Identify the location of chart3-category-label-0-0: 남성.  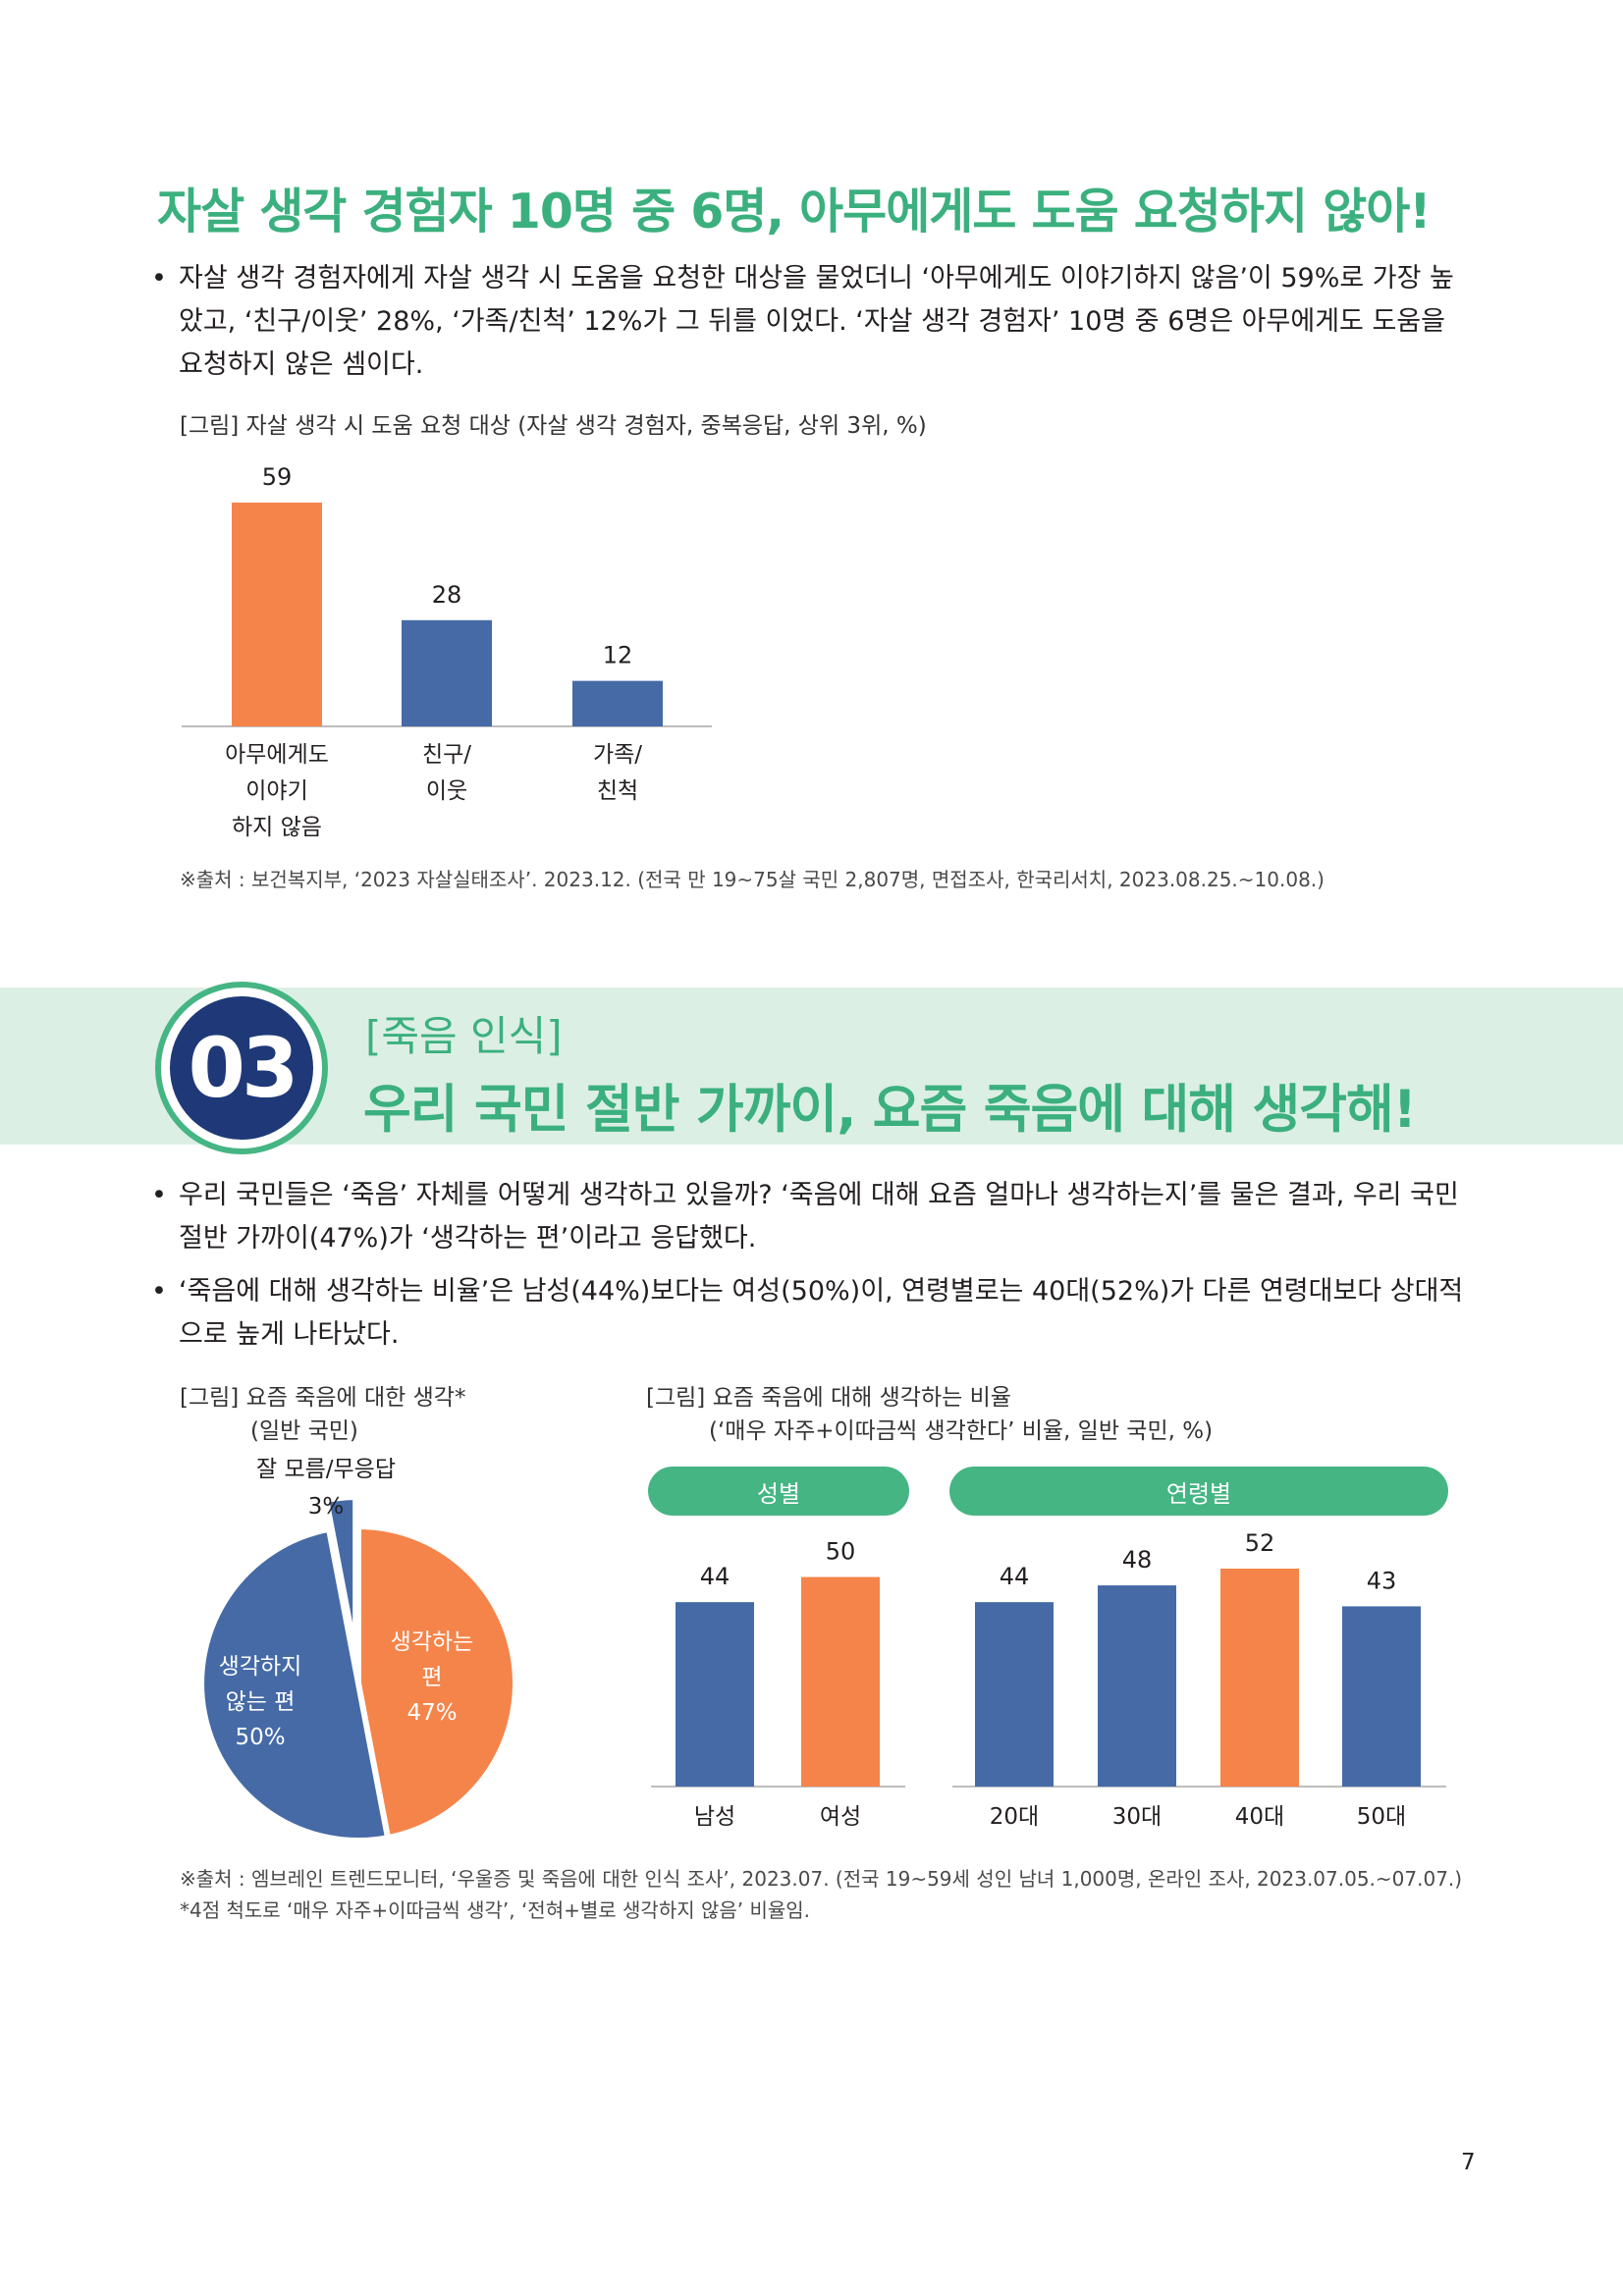
(714, 1817).